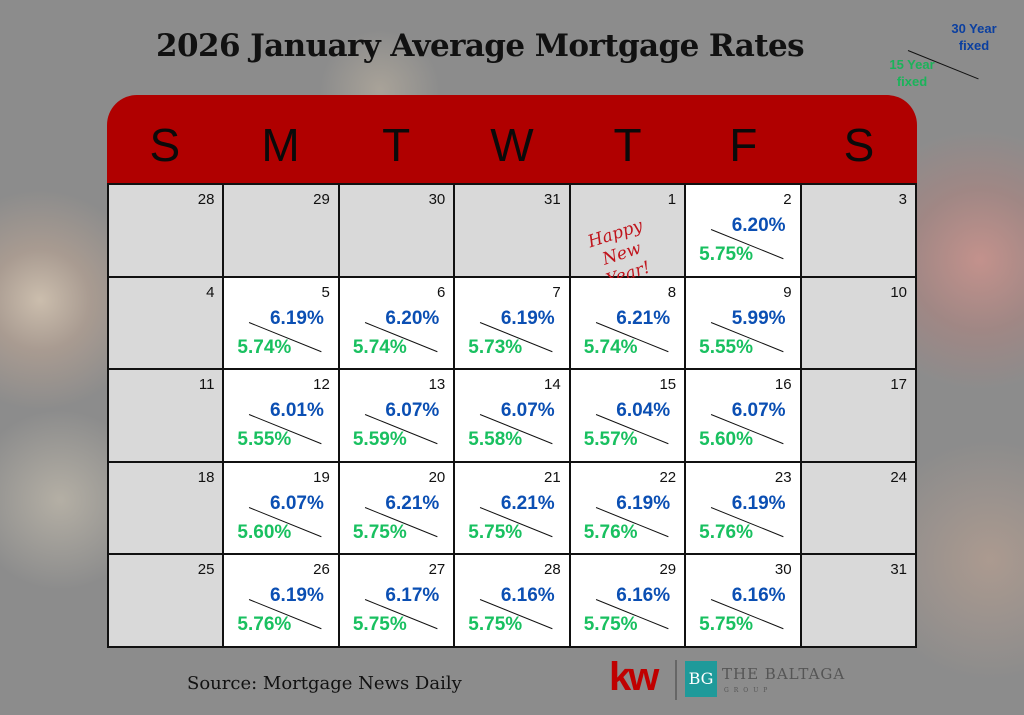 This screenshot has height=715, width=1024. What do you see at coordinates (556, 292) in the screenshot?
I see `day-number: 7` at bounding box center [556, 292].